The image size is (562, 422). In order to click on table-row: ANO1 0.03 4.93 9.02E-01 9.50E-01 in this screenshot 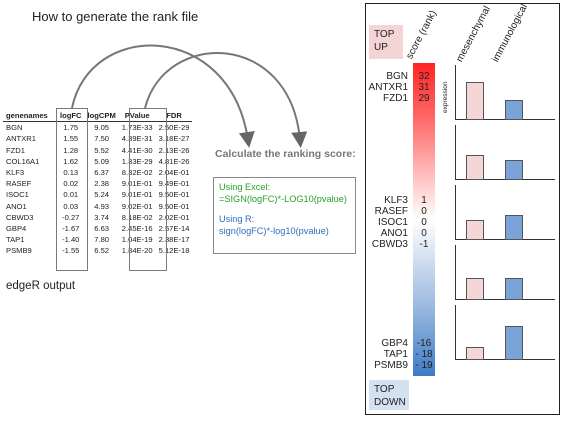, I will do `click(97, 206)`.